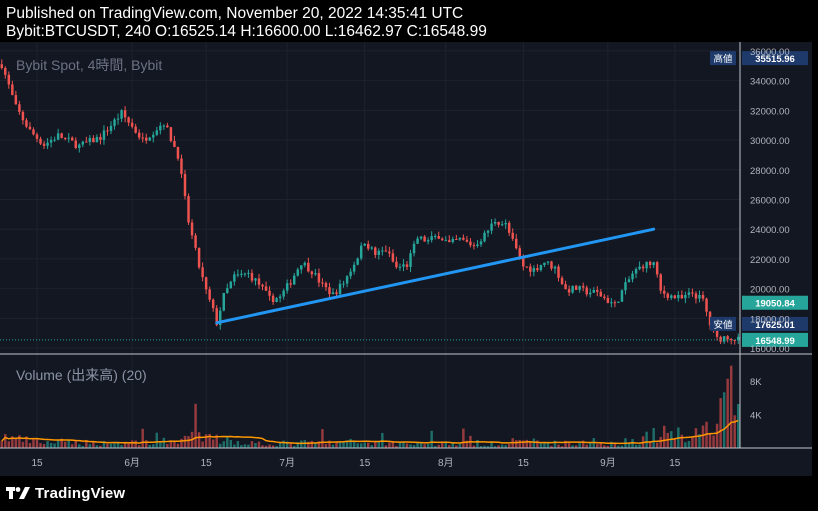 The height and width of the screenshot is (511, 818). I want to click on trendline, so click(435, 276).